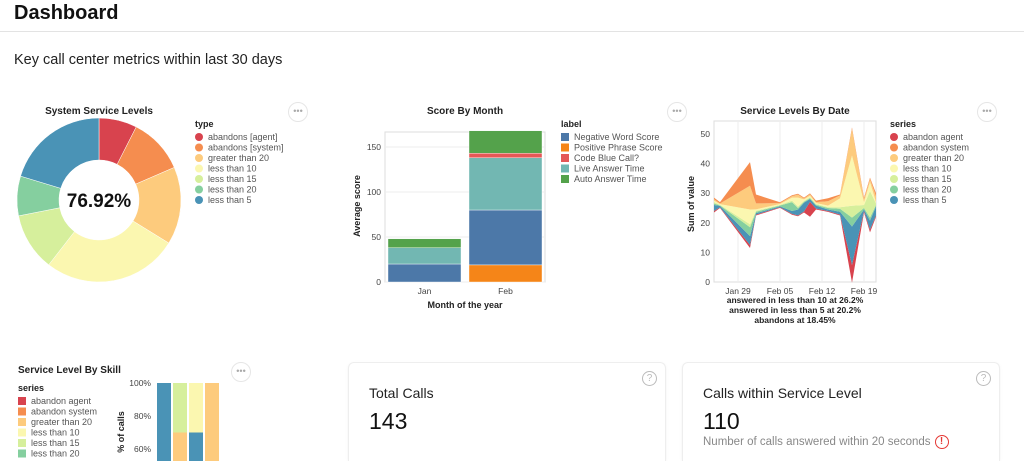  What do you see at coordinates (738, 291) in the screenshot?
I see `x-tick-label: Jan 29` at bounding box center [738, 291].